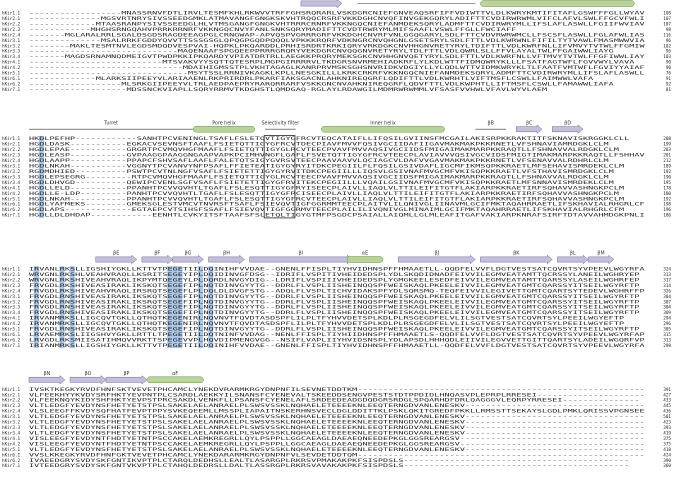 The image size is (675, 483). What do you see at coordinates (667, 455) in the screenshot?
I see `residue-number: 424` at bounding box center [667, 455].